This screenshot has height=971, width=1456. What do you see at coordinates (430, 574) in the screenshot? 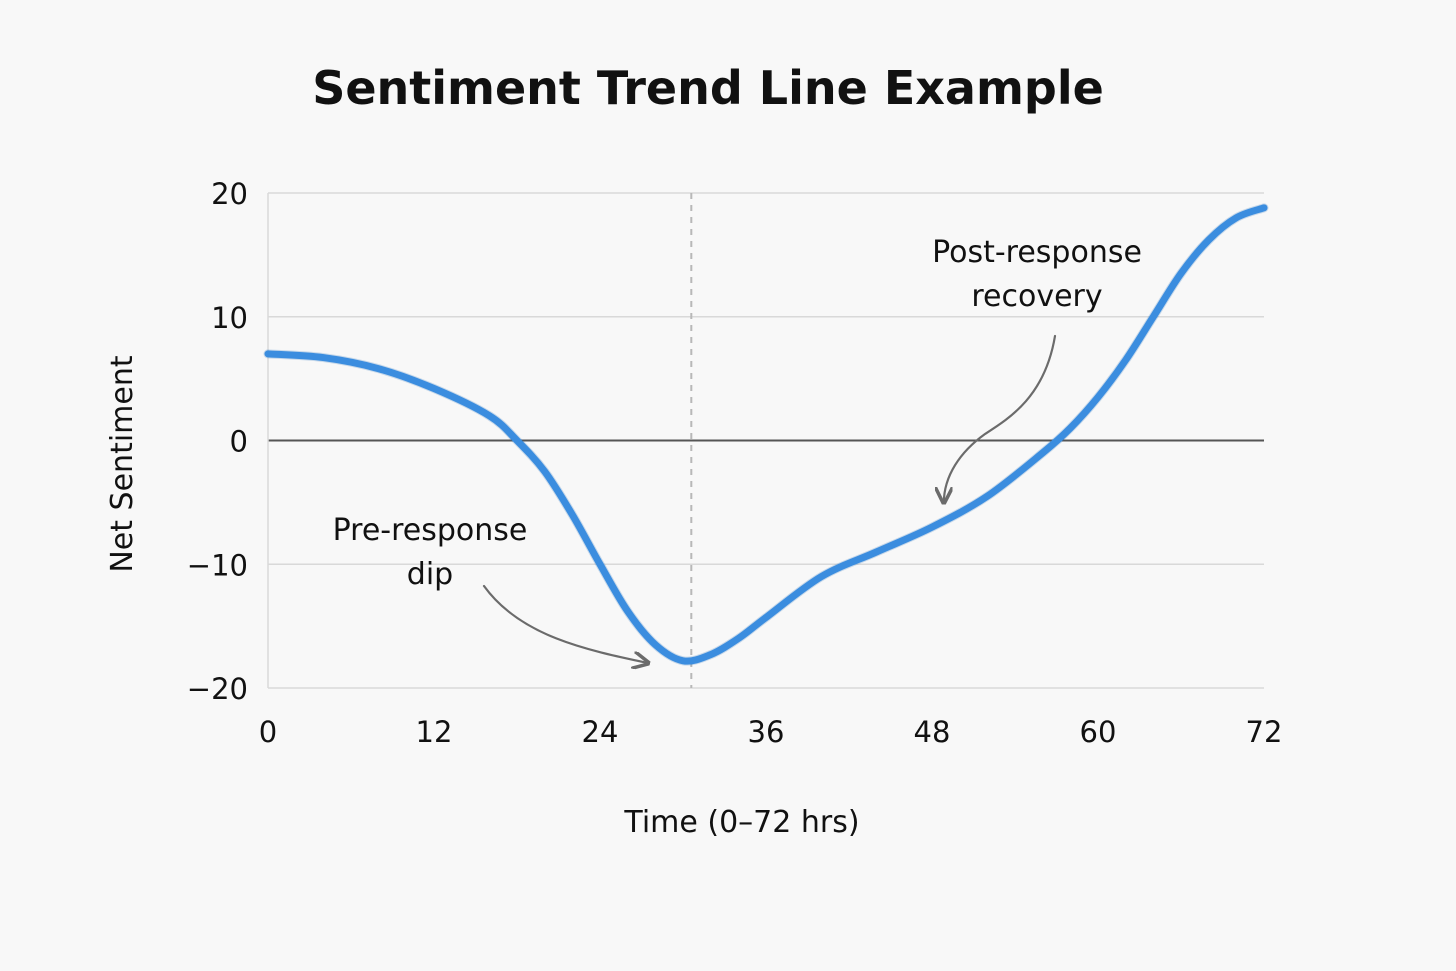
I see `annotation-pre-response-line-2: dip` at bounding box center [430, 574].